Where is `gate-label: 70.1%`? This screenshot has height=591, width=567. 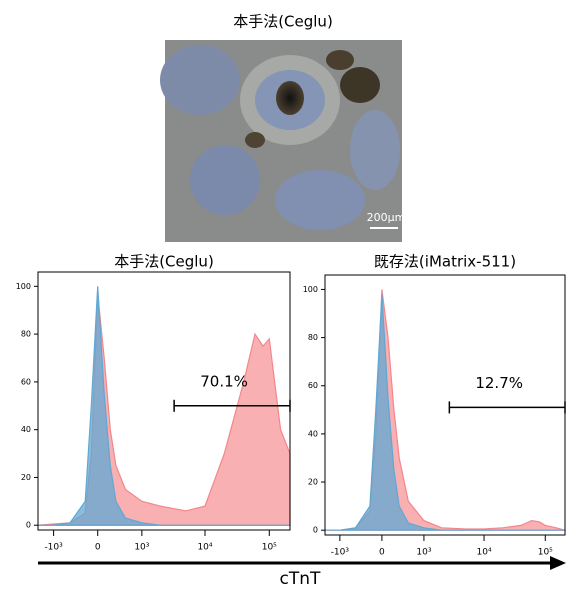
gate-label: 70.1% is located at coordinates (224, 381).